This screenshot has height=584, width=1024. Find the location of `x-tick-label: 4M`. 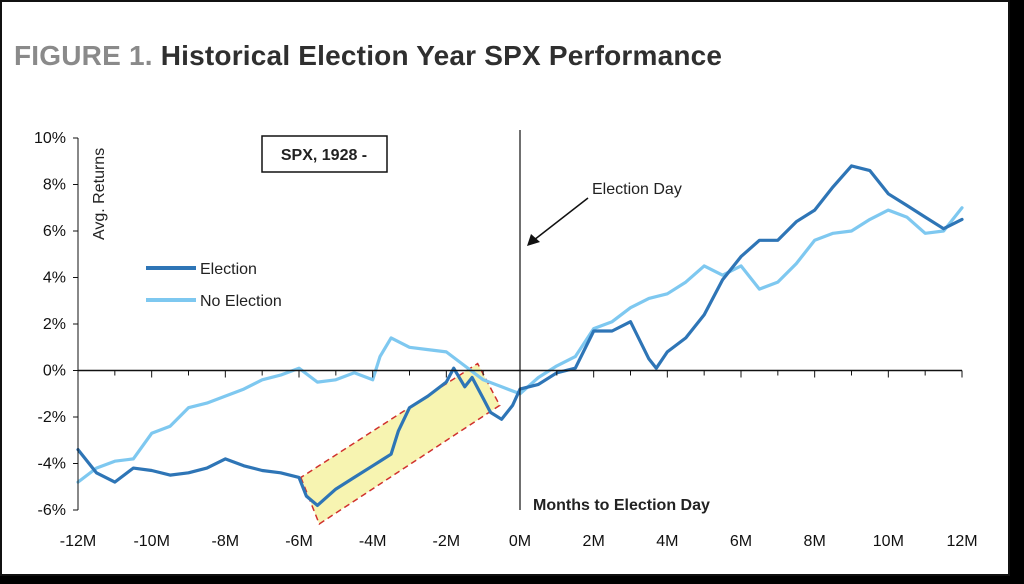

x-tick-label: 4M is located at coordinates (667, 541).